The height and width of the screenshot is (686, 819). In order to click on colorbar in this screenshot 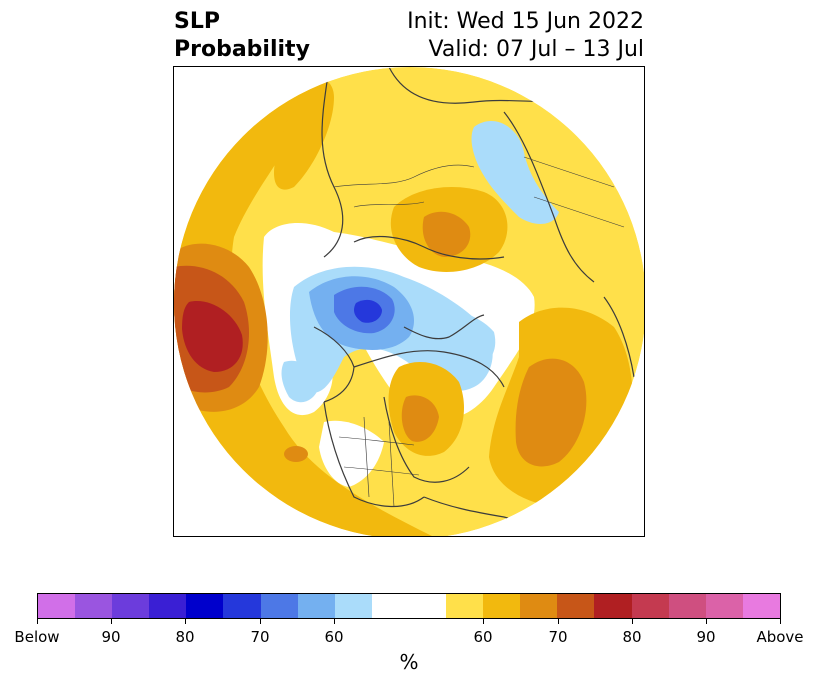, I will do `click(409, 606)`.